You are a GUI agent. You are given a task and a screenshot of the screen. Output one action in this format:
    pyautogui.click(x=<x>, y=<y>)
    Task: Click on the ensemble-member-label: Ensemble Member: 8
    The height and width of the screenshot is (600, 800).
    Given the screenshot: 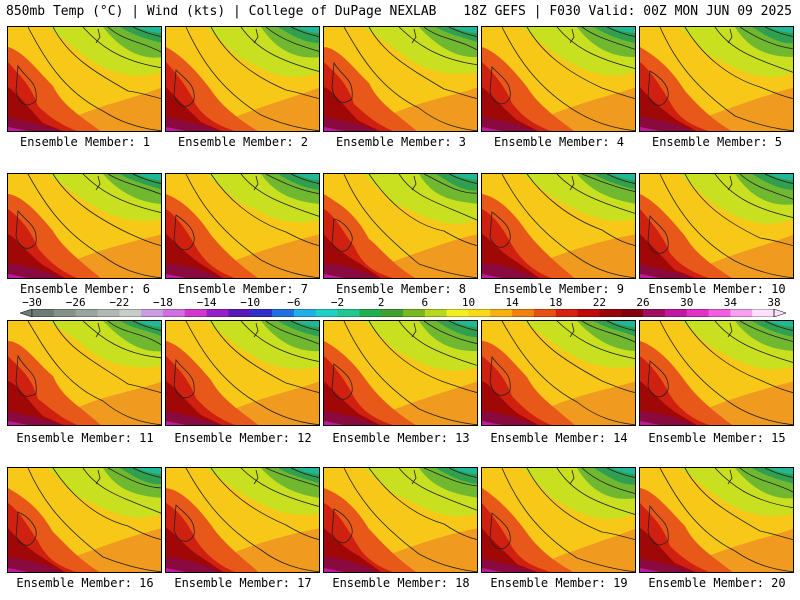 What is the action you would take?
    pyautogui.click(x=401, y=289)
    